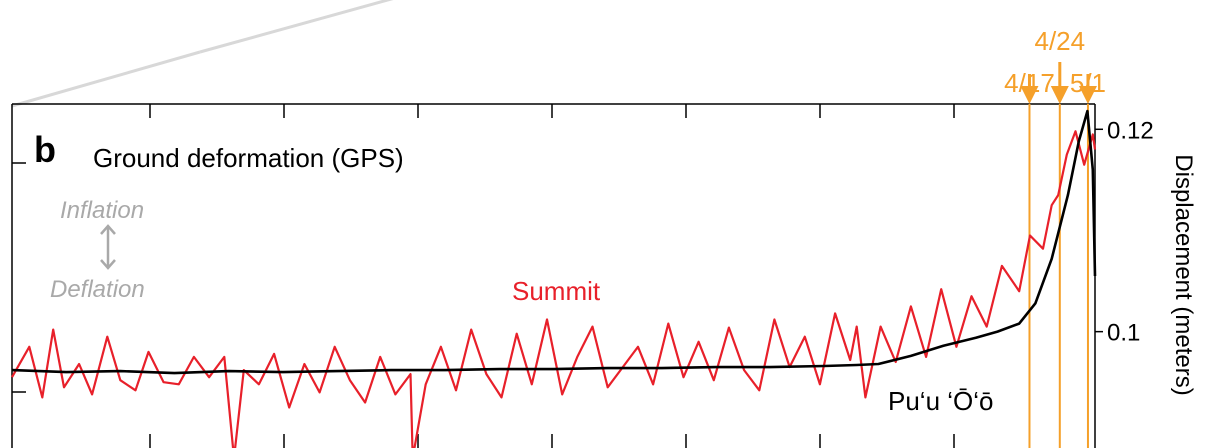  What do you see at coordinates (1059, 41) in the screenshot?
I see `event-label-4-24: 4/24` at bounding box center [1059, 41].